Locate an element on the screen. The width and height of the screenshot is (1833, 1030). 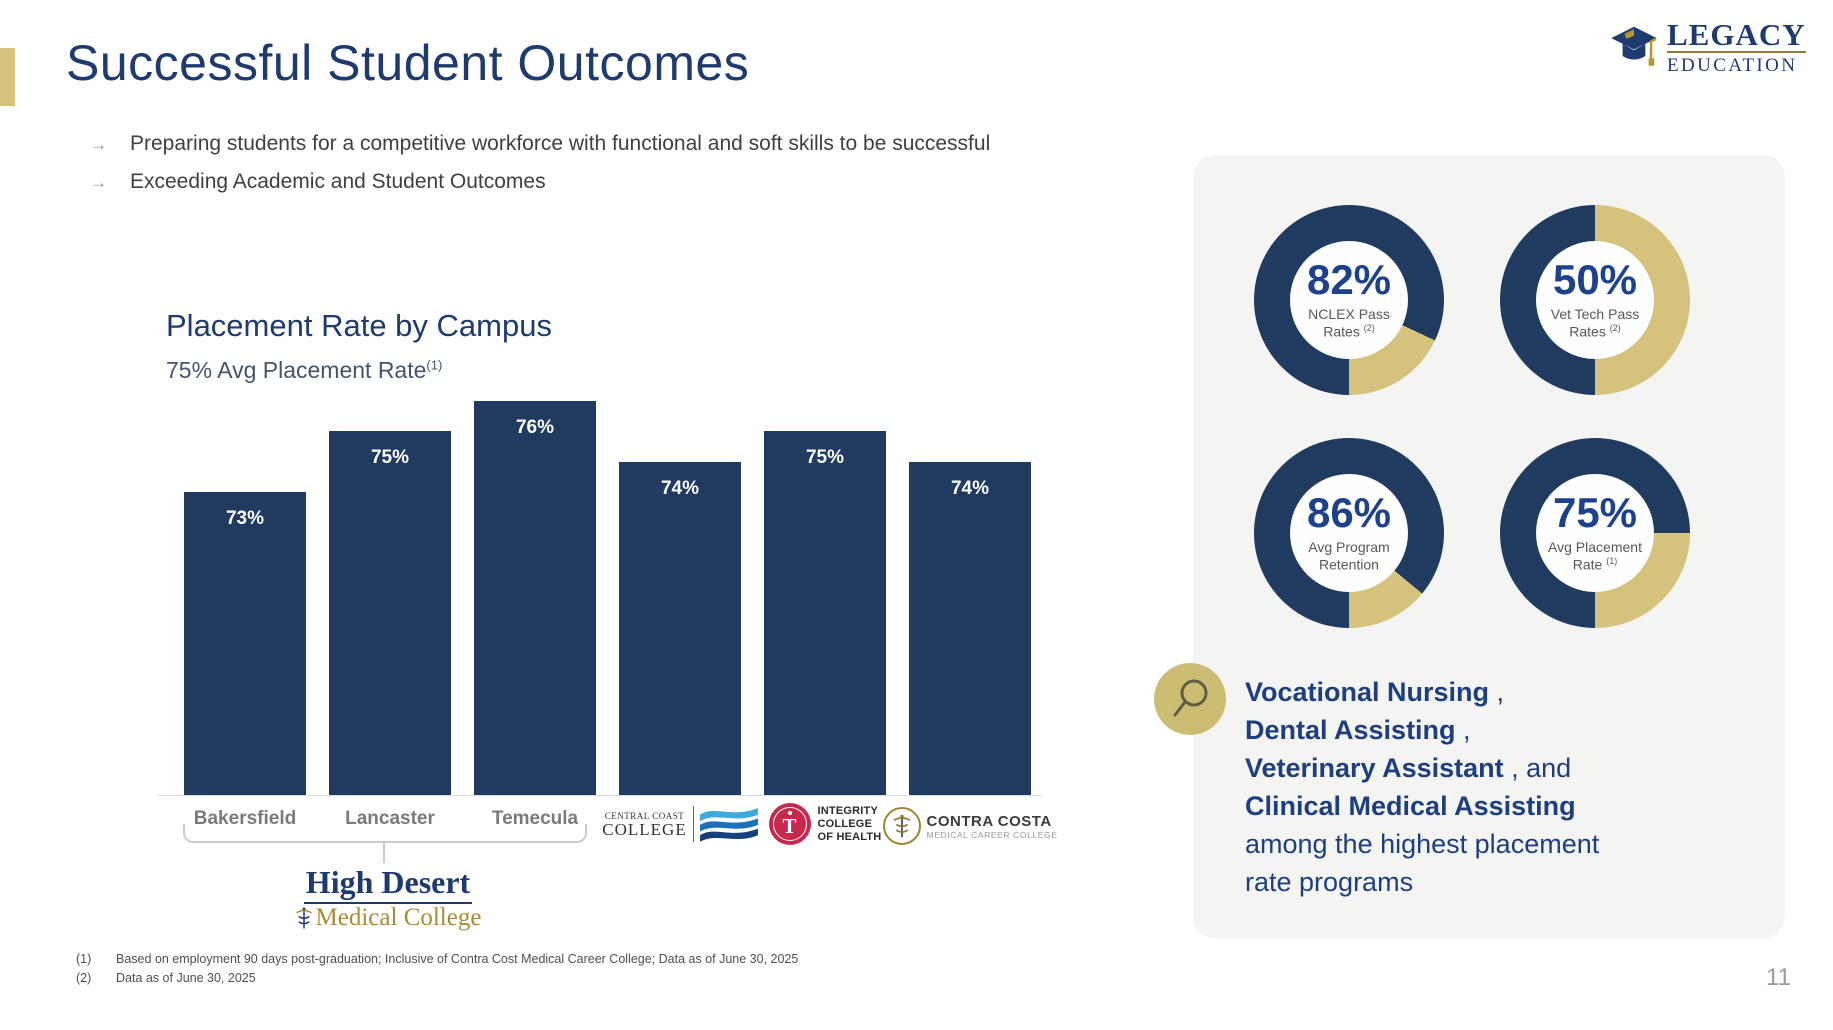
central-coast-line2: COLLEGE is located at coordinates (644, 829).